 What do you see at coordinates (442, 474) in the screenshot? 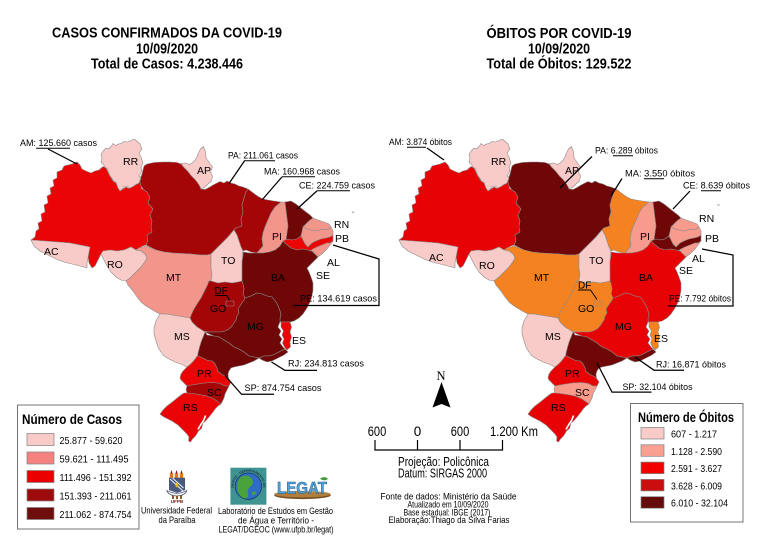
I see `svg-text: Datum: SIRGAS 2000` at bounding box center [442, 474].